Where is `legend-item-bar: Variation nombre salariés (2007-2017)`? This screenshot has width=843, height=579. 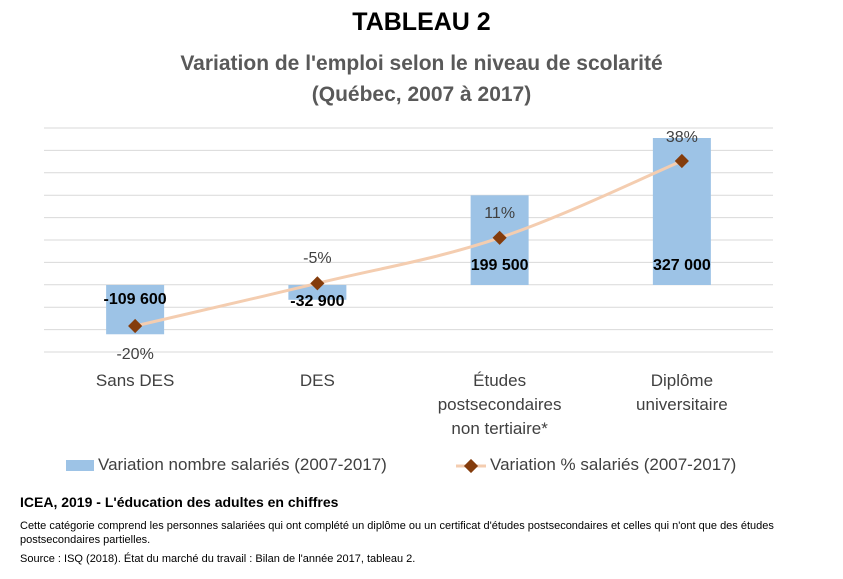
legend-item-bar: Variation nombre salariés (2007-2017) is located at coordinates (226, 465).